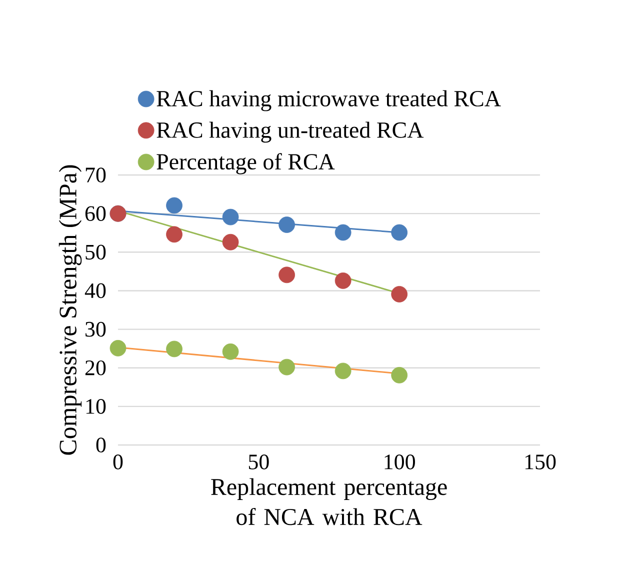 The width and height of the screenshot is (622, 573). Describe the element at coordinates (245, 163) in the screenshot. I see `legend-label: Percentage of RCA` at that location.